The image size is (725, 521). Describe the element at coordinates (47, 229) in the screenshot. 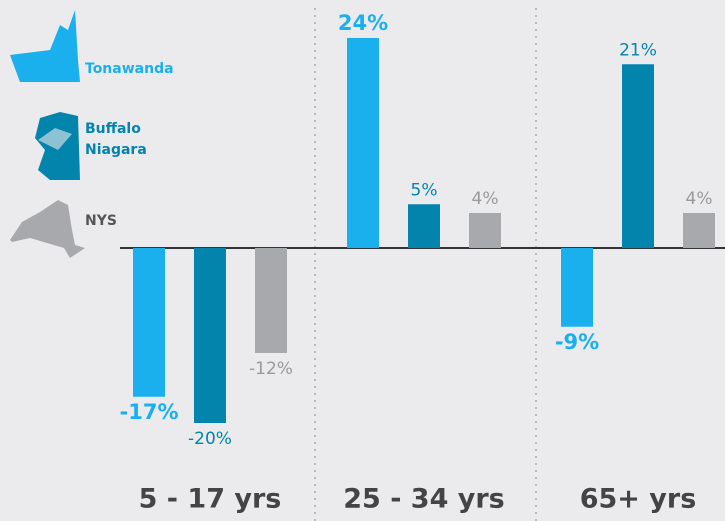

I see `nys-icon` at that location.